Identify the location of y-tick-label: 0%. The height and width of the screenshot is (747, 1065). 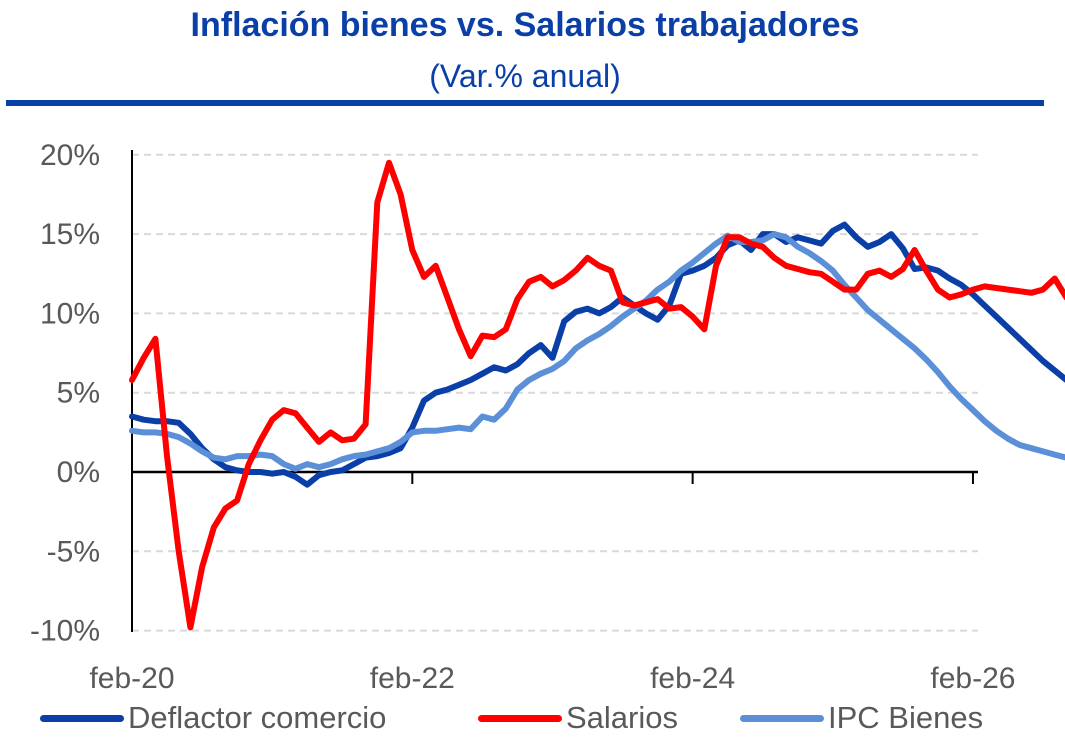
(78, 472).